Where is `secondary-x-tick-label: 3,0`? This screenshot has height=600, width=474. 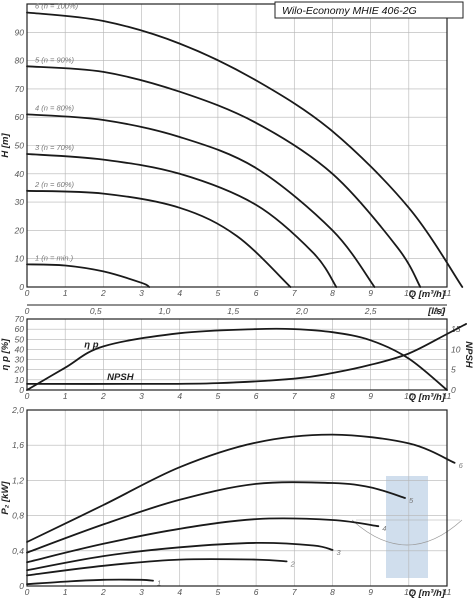
secondary-x-tick-label: 3,0 is located at coordinates (439, 311).